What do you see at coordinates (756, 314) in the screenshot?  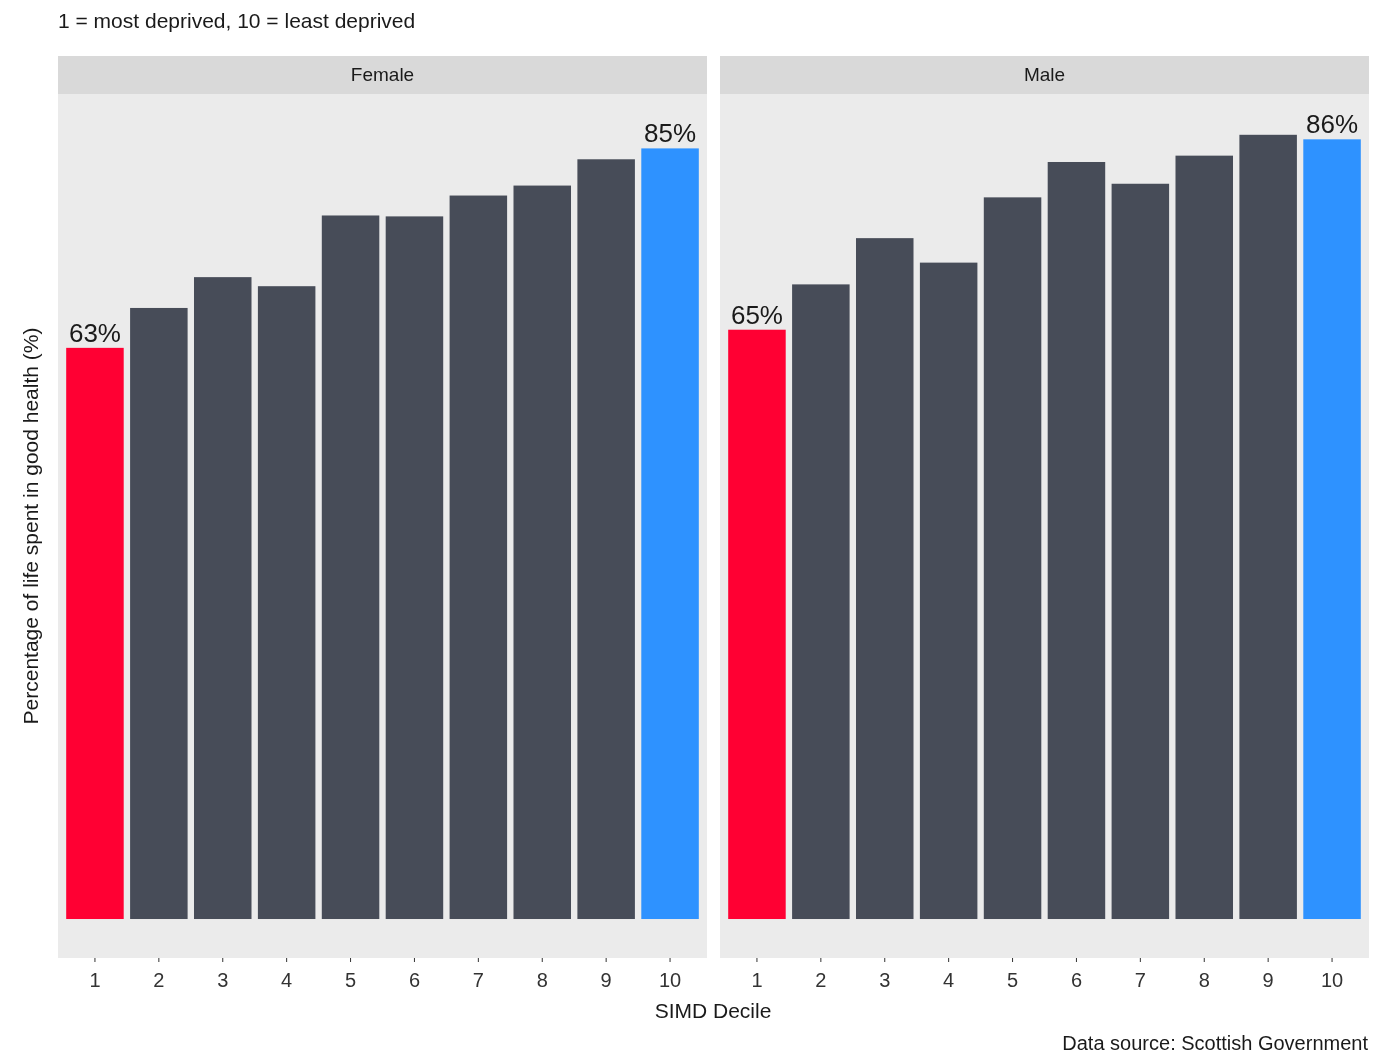 I see `data-label: 65%` at bounding box center [756, 314].